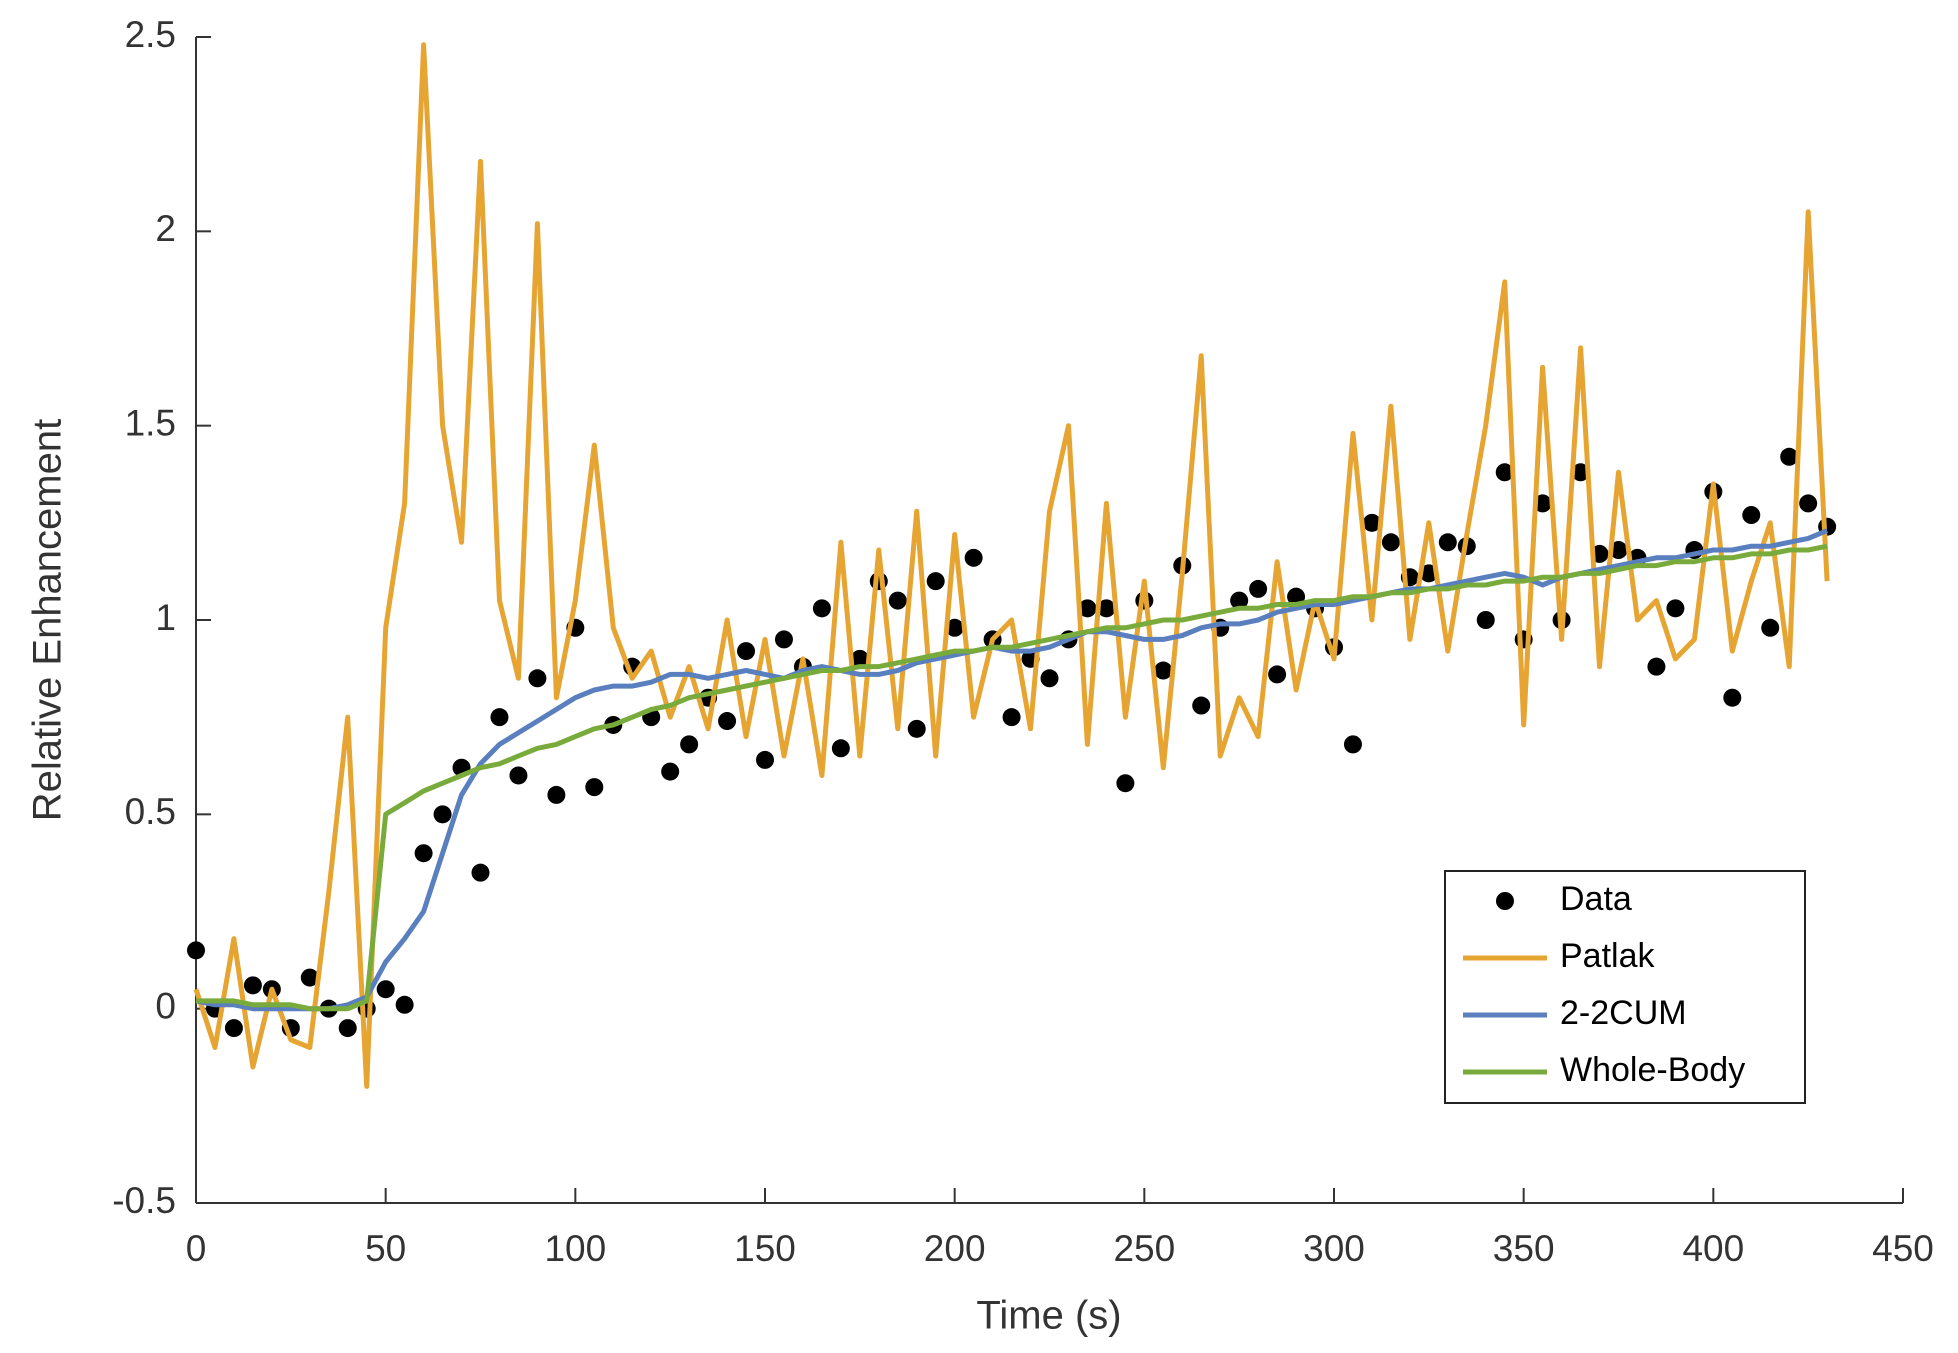  Describe the element at coordinates (196, 1248) in the screenshot. I see `x-tick-label: 0` at that location.